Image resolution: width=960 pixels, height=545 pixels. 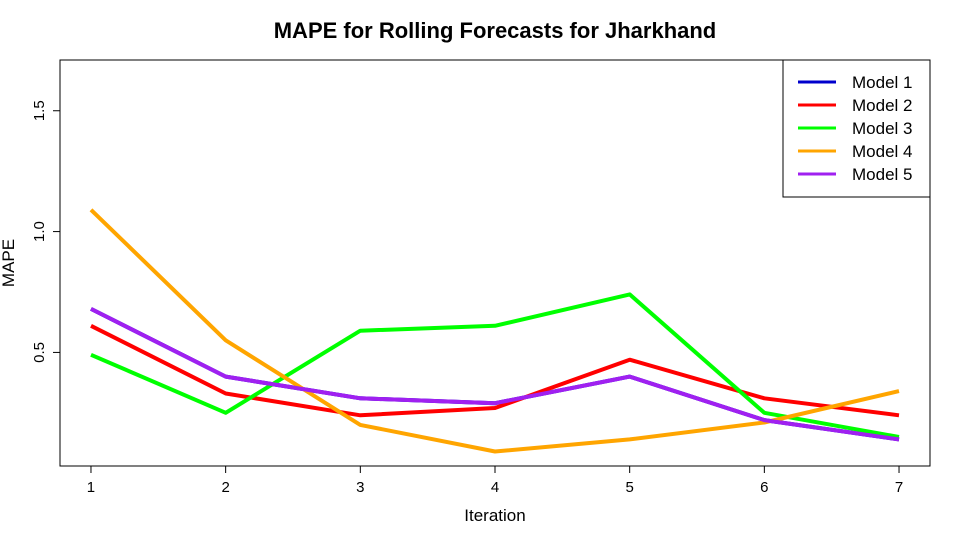 What do you see at coordinates (899, 487) in the screenshot?
I see `x-tick-label: 7` at bounding box center [899, 487].